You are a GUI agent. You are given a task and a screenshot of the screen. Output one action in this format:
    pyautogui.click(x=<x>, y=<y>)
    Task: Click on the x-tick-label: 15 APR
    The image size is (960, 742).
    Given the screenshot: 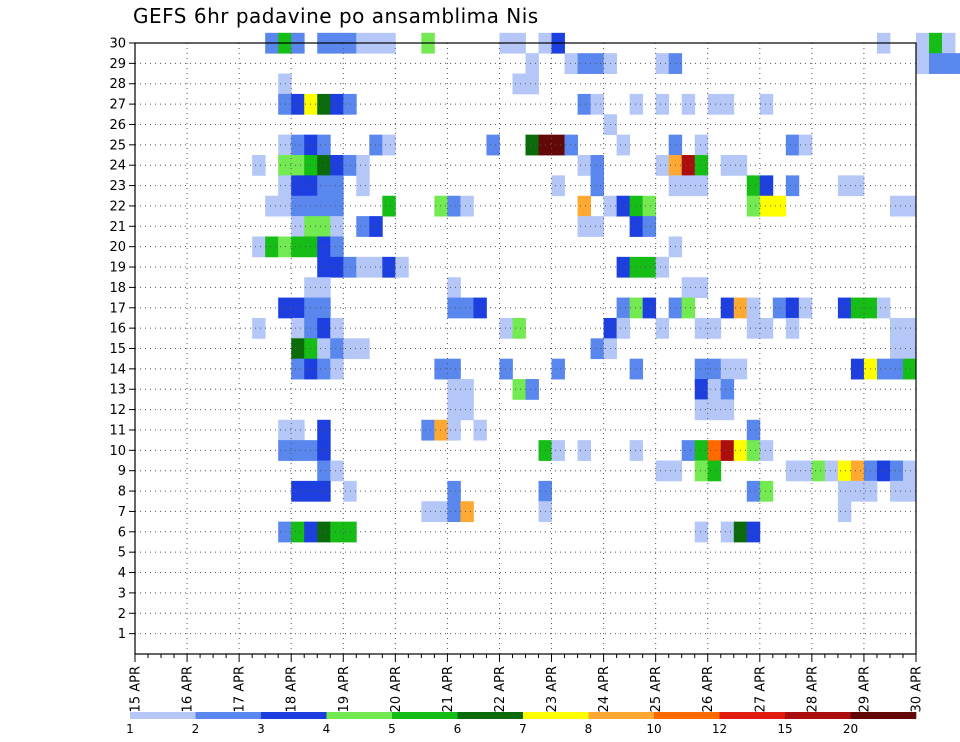 What is the action you would take?
    pyautogui.click(x=136, y=689)
    